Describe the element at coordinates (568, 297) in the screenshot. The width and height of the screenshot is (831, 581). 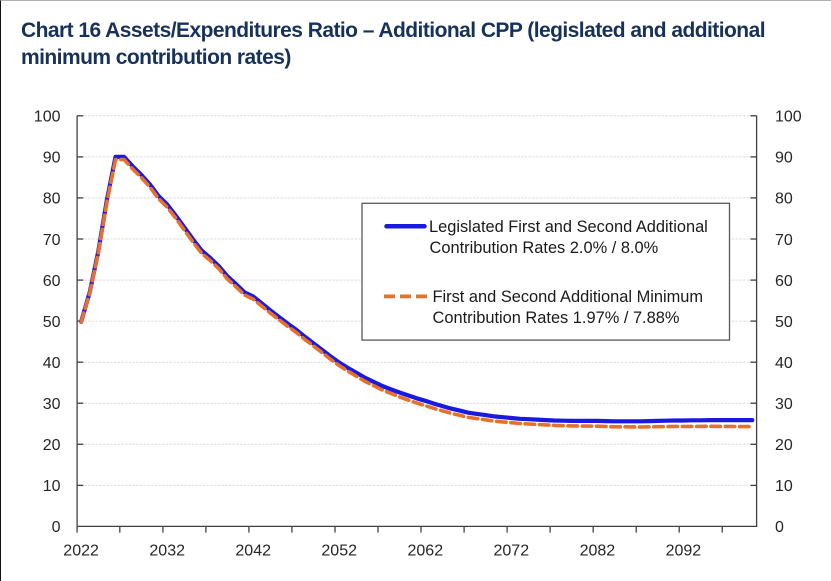
I see `svg-text:First and Second Additional Mi: First and Second Additional Minimum` at that location.